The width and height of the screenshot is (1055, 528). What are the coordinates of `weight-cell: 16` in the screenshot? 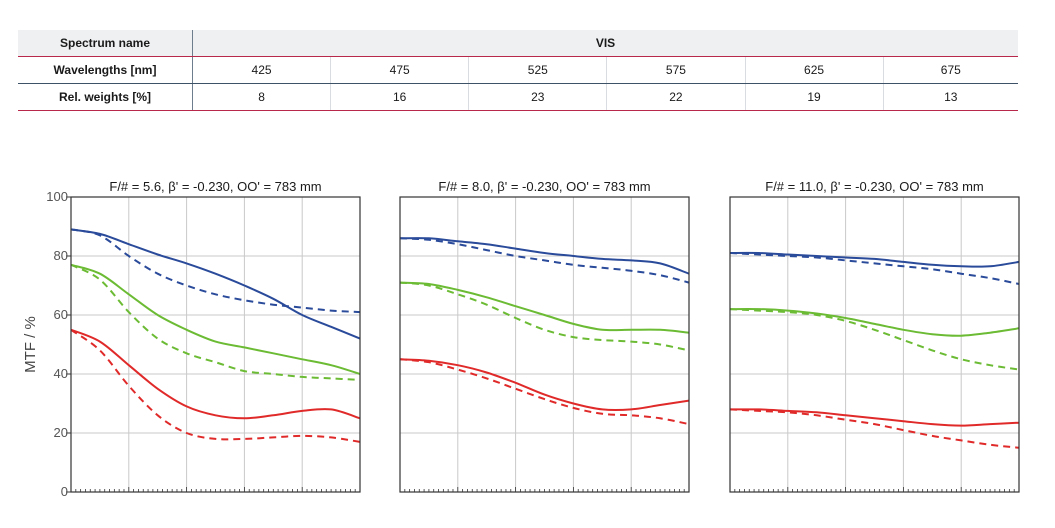 It's located at (400, 97).